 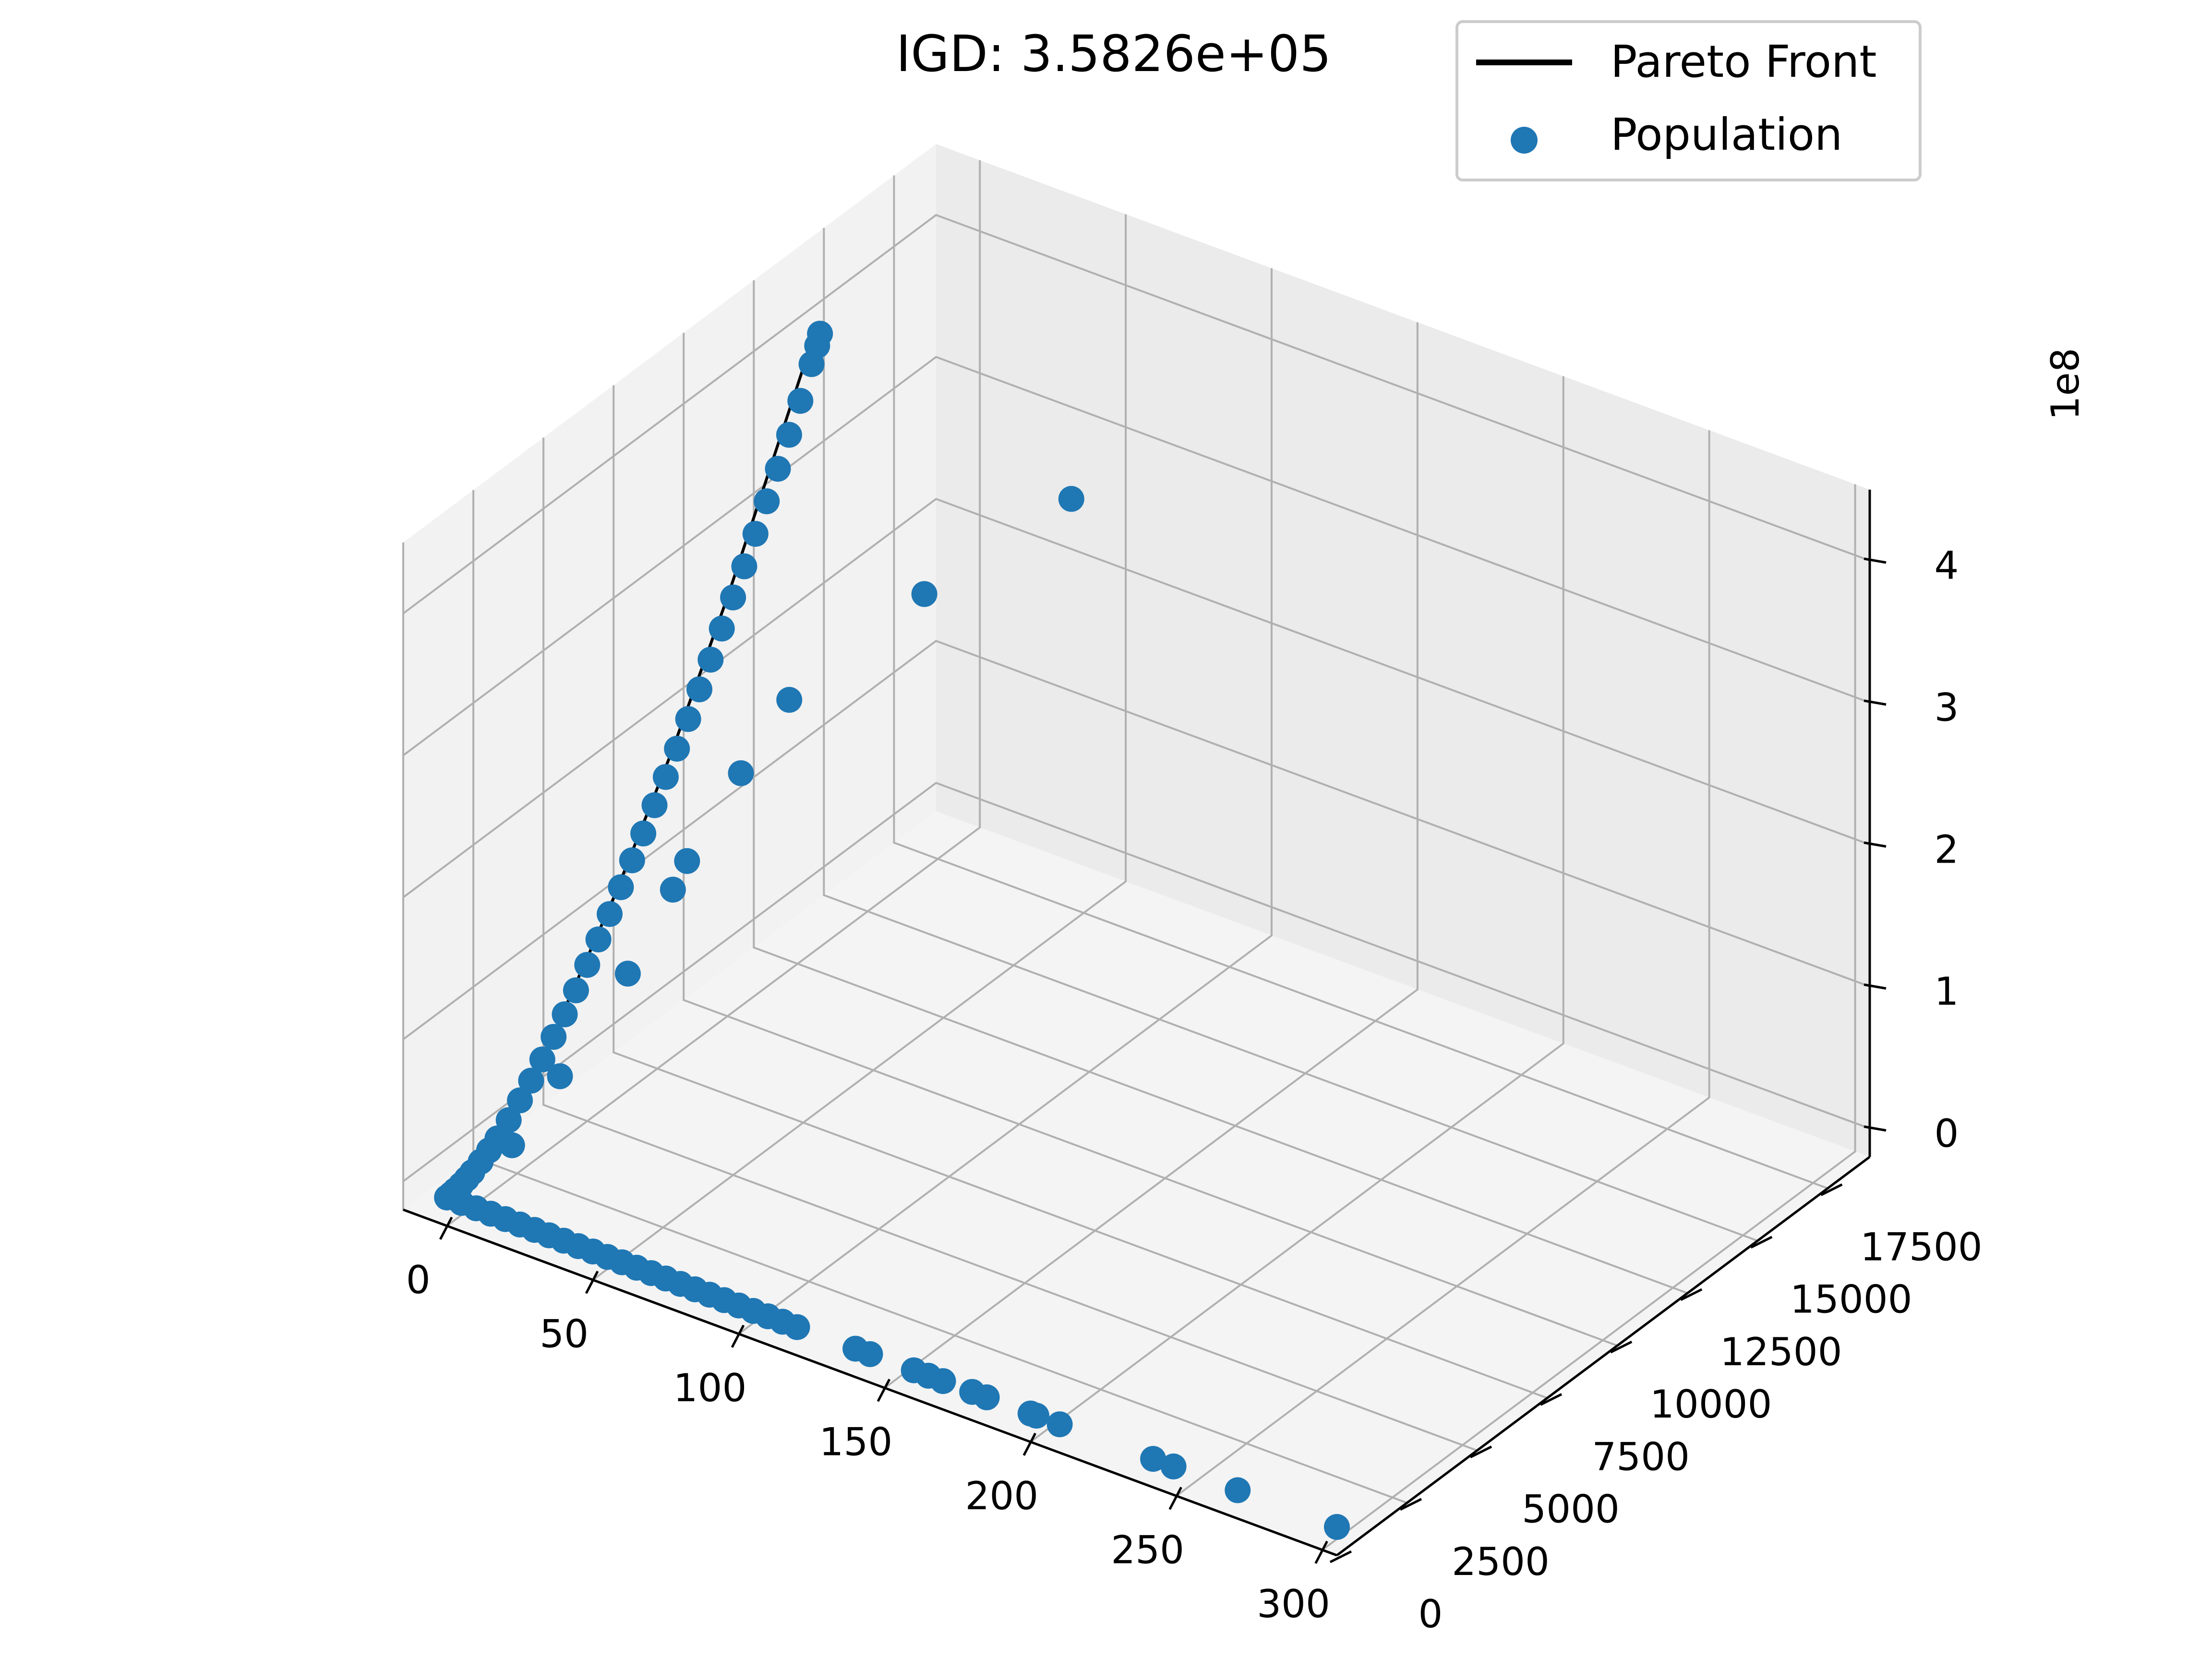 What do you see at coordinates (2065, 384) in the screenshot?
I see `z-offset-label: 1e8` at bounding box center [2065, 384].